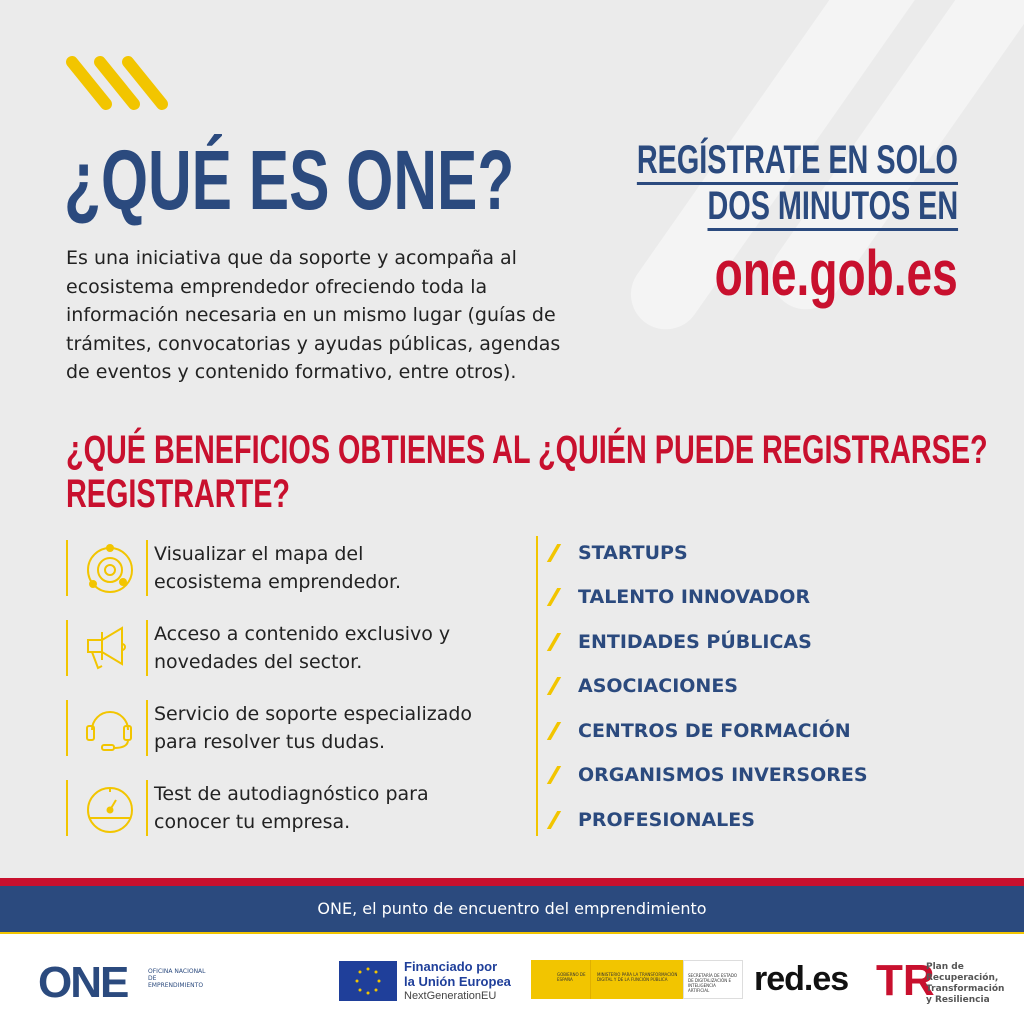 The height and width of the screenshot is (1024, 1024). Describe the element at coordinates (302, 634) in the screenshot. I see `benefit-text: Acceso a contenido exclusivo y` at that location.